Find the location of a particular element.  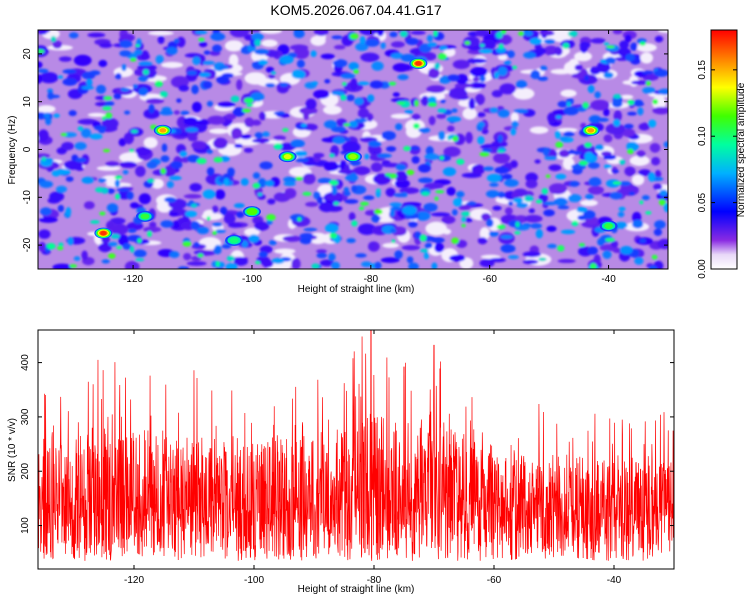

y-tick-label: 10 is located at coordinates (27, 102).